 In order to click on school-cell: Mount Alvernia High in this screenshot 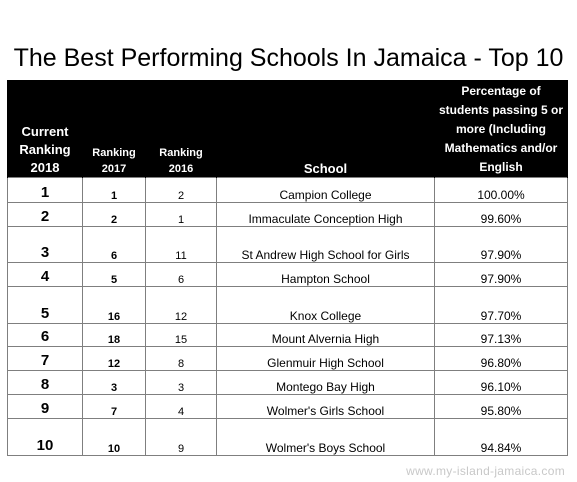, I will do `click(325, 335)`.